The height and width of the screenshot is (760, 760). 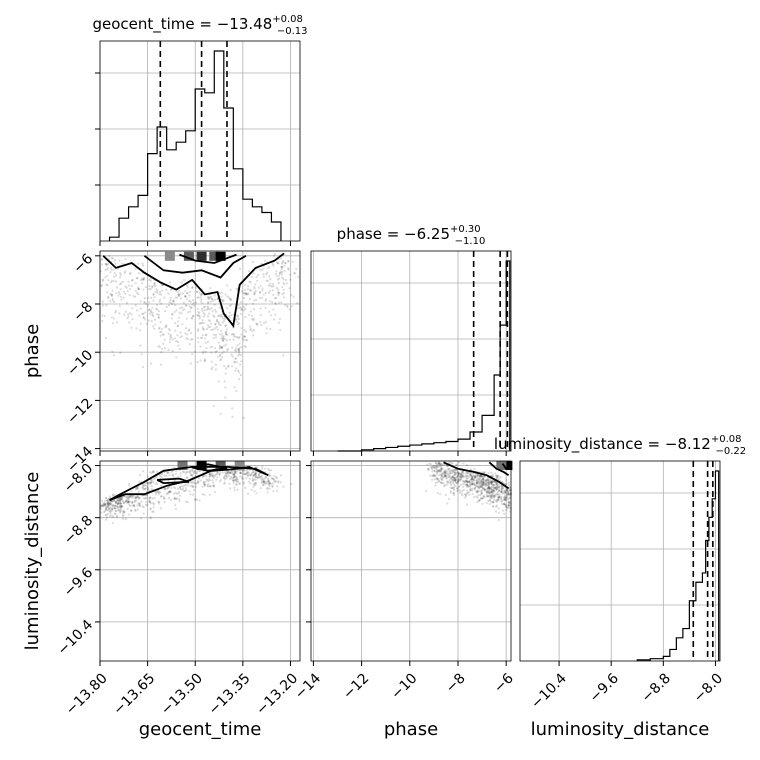 What do you see at coordinates (193, 290) in the screenshot?
I see `contour-outer` at bounding box center [193, 290].